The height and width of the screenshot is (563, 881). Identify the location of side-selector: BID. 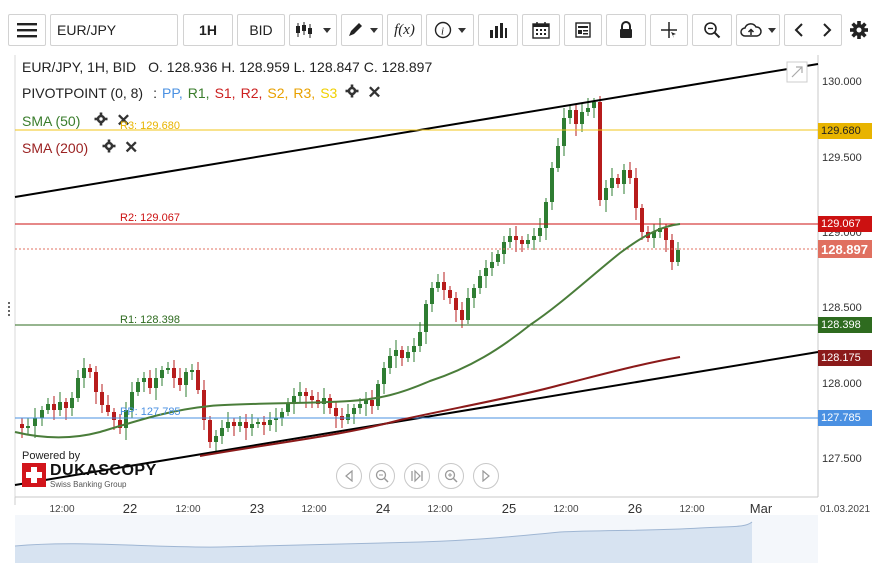
(261, 30).